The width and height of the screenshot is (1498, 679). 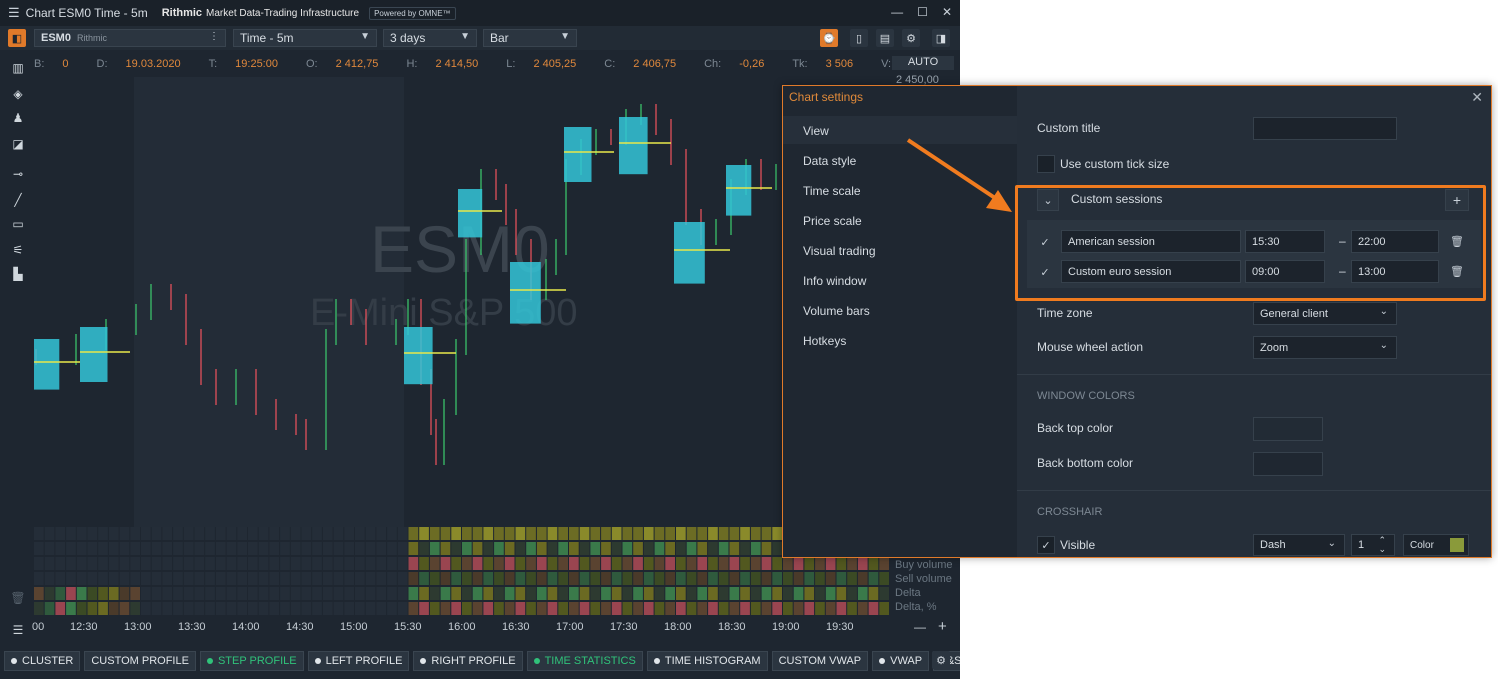 What do you see at coordinates (830, 161) in the screenshot?
I see `nav-item-data-style: Data style` at bounding box center [830, 161].